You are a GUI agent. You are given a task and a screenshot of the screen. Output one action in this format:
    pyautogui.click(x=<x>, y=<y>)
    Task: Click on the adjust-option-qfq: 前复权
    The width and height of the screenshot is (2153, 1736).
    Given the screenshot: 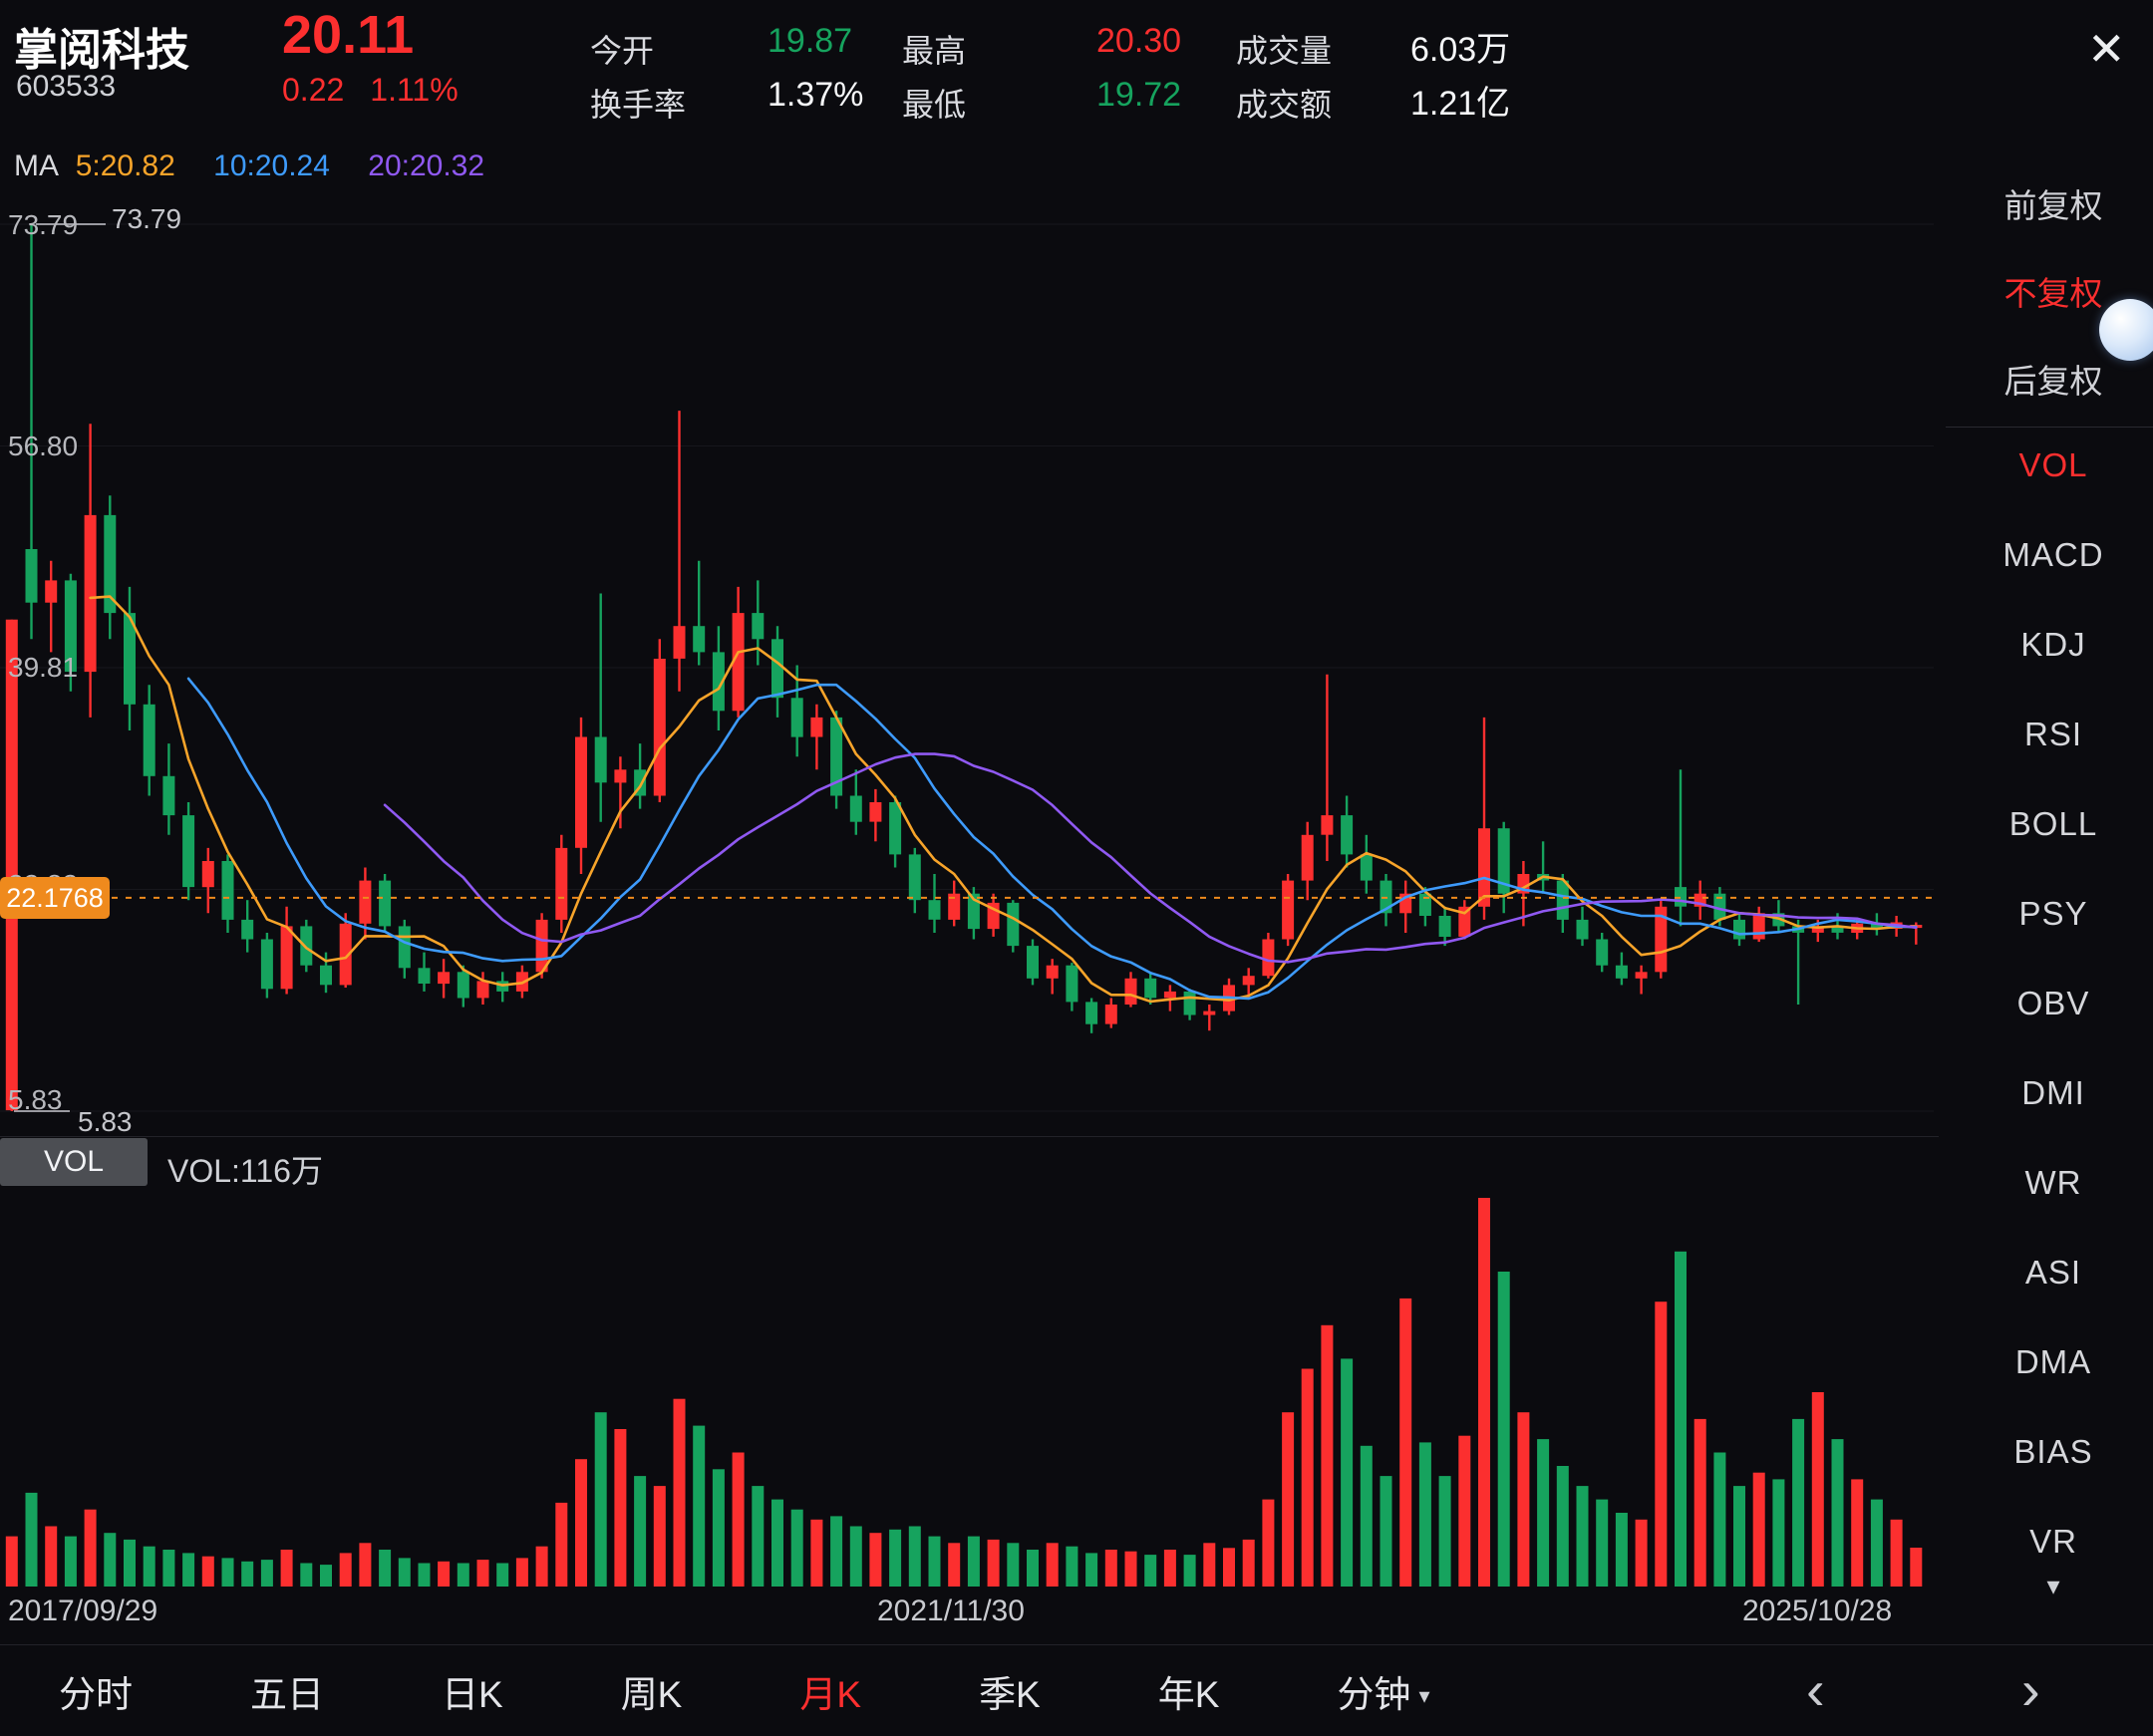 What is the action you would take?
    pyautogui.click(x=2053, y=205)
    